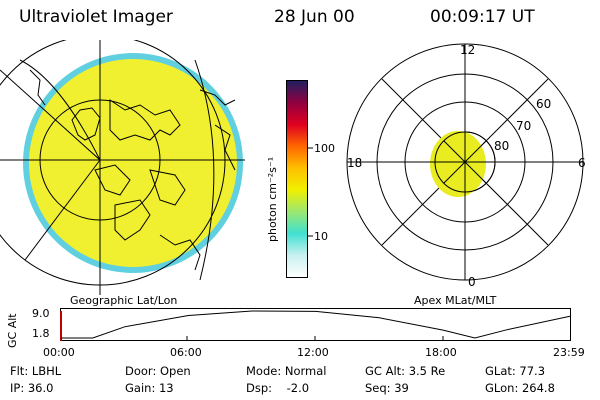 This screenshot has width=600, height=400. Describe the element at coordinates (472, 282) in the screenshot. I see `mlt-label-0: 0` at that location.